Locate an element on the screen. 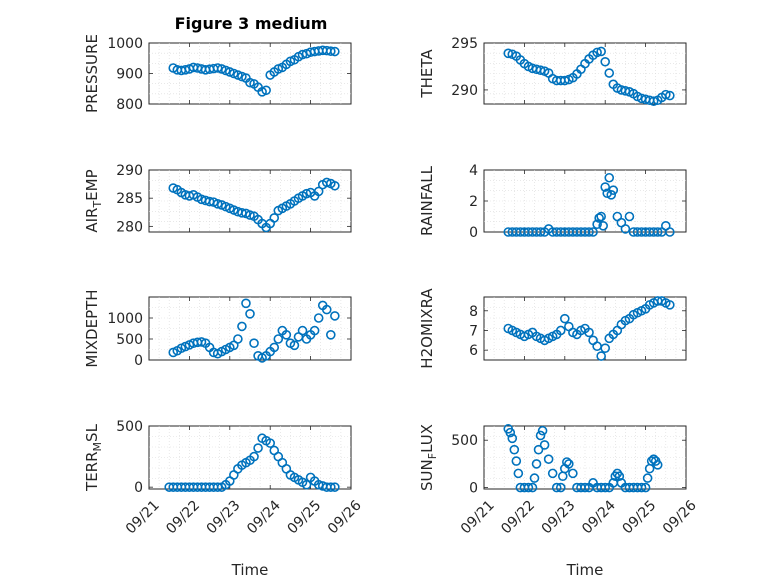 This screenshot has width=778, height=583. subplot-6: 6 7 8 H2OMIXRA is located at coordinates (552, 328).